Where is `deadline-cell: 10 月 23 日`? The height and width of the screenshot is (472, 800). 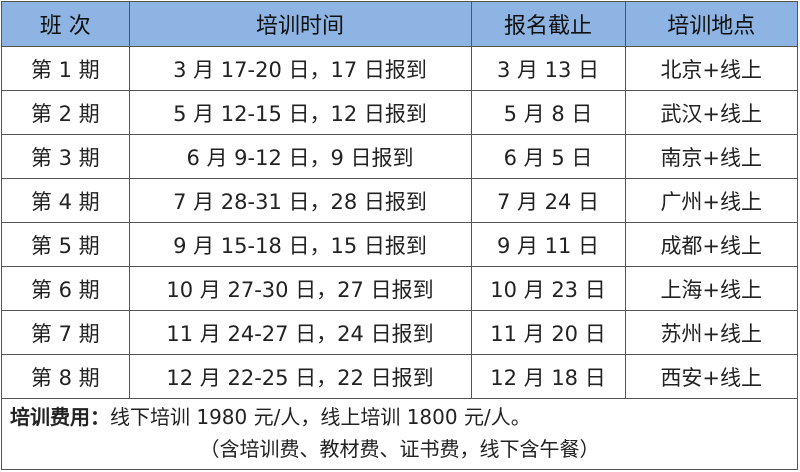
deadline-cell: 10 月 23 日 is located at coordinates (548, 288).